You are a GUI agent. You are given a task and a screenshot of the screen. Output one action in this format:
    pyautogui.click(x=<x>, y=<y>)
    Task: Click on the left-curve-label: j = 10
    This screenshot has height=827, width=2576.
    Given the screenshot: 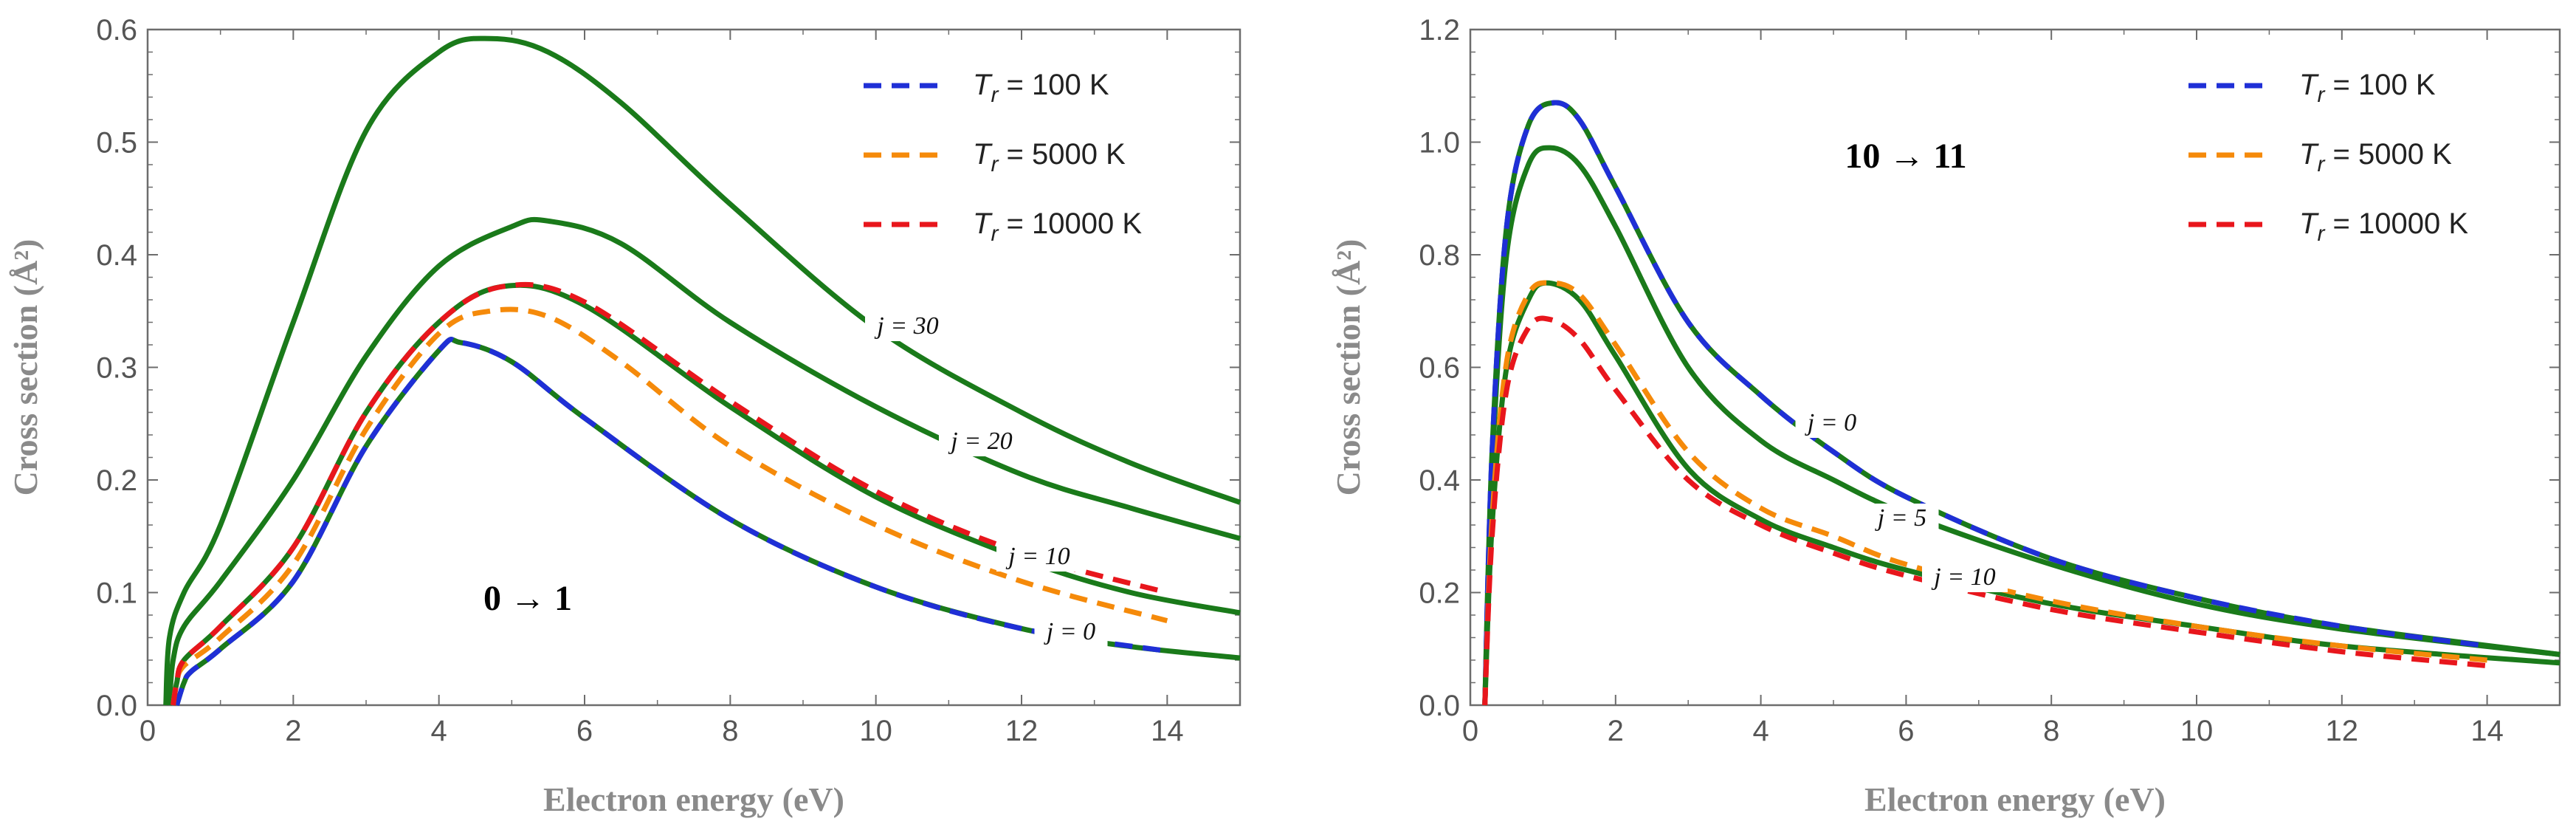 What is the action you would take?
    pyautogui.click(x=1037, y=556)
    